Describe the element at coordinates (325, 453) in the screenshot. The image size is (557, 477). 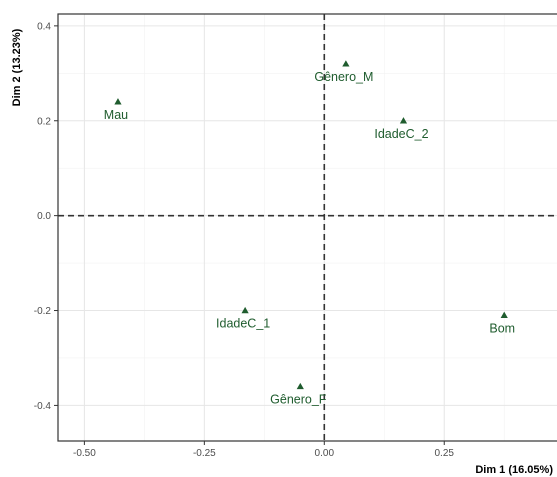
I see `x-tick-label: 0.00` at that location.